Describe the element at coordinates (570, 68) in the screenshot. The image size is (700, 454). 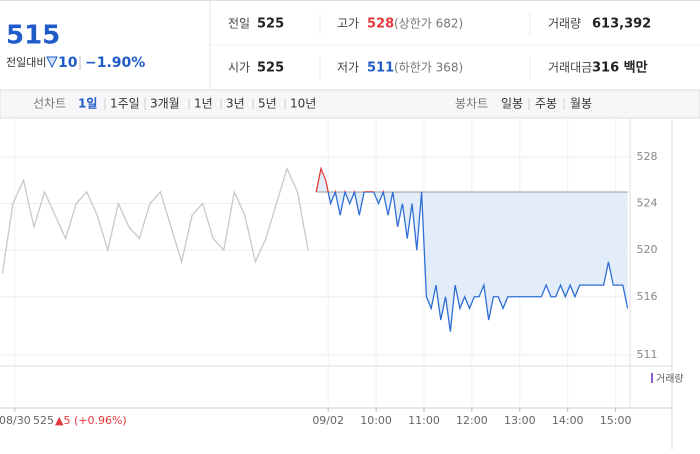
I see `stat-label: 거래대금` at that location.